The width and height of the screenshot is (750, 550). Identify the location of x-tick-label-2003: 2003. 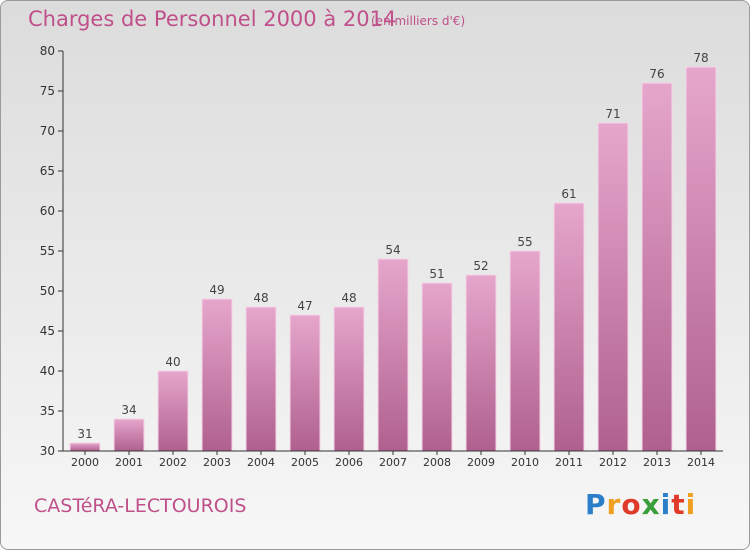
(217, 462).